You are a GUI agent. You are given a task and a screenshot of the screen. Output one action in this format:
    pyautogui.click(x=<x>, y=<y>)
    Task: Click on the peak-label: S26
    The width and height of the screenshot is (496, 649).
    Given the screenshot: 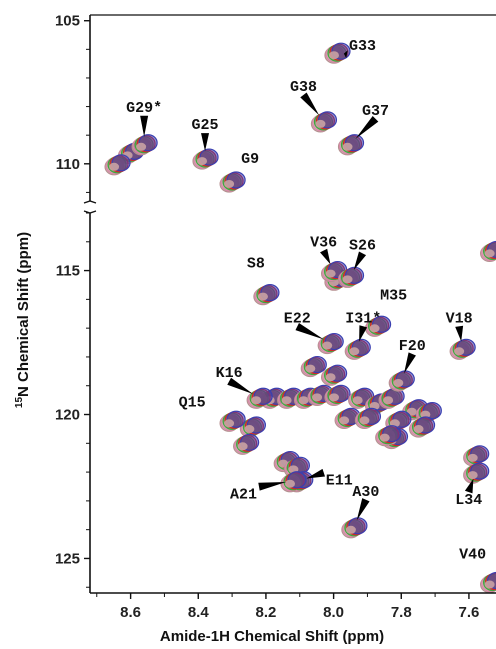 What is the action you would take?
    pyautogui.click(x=362, y=245)
    